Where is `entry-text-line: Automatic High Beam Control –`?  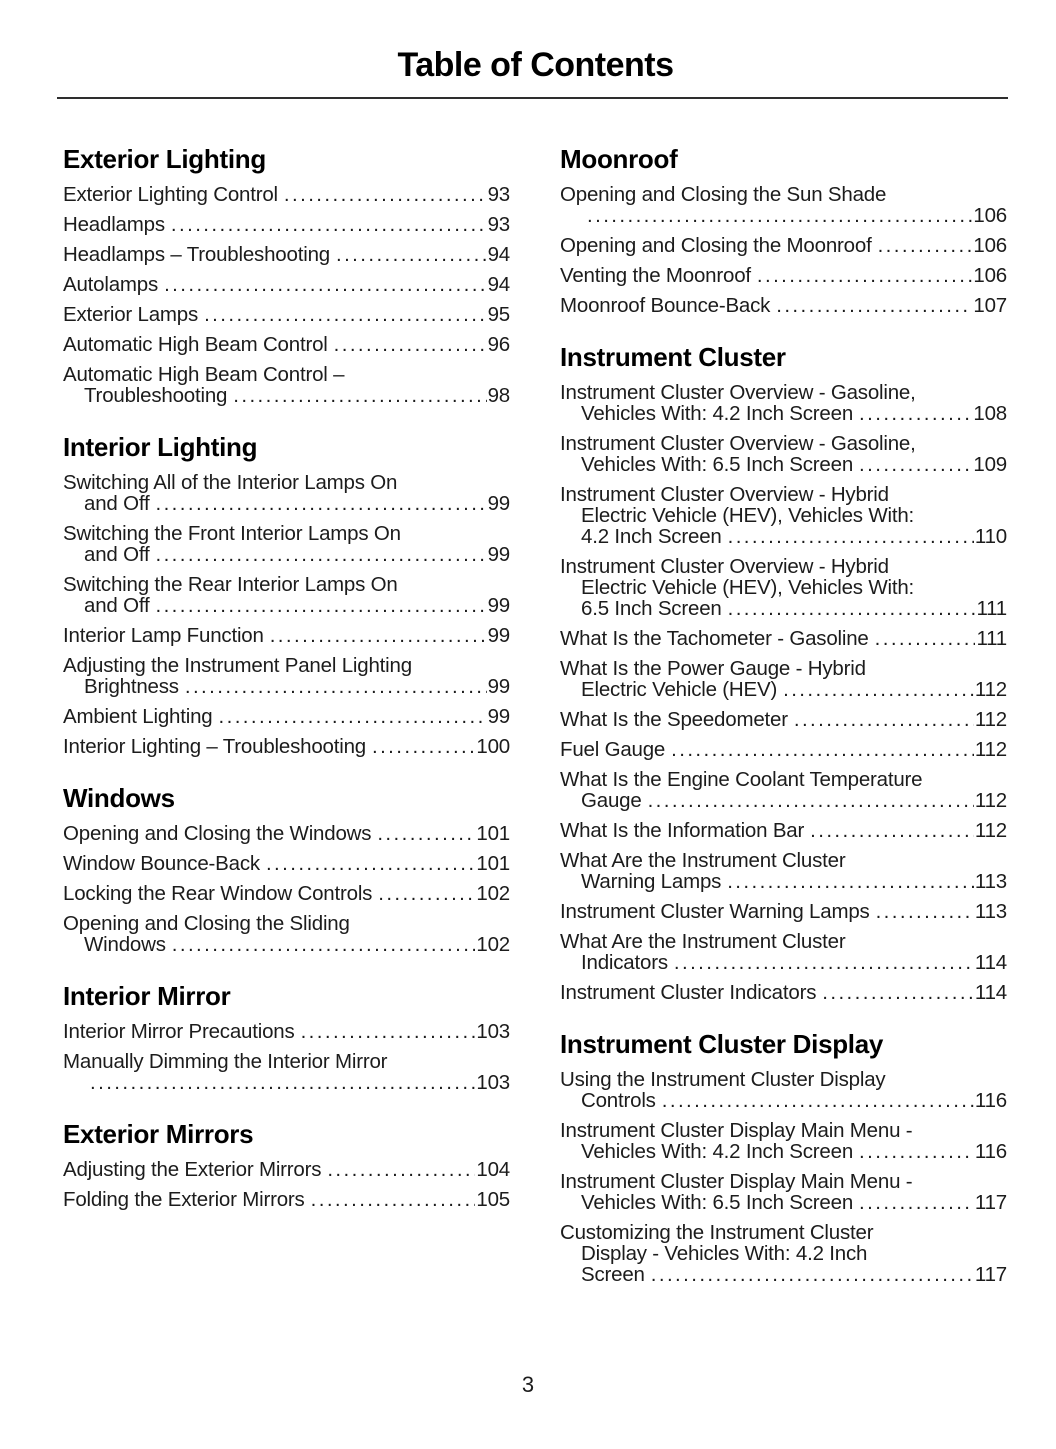
entry-text-line: Automatic High Beam Control – is located at coordinates (204, 374).